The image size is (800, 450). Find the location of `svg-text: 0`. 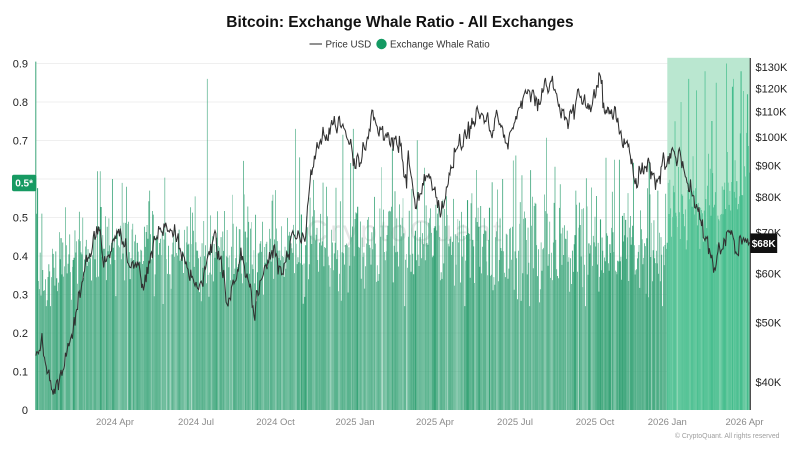

svg-text: 0 is located at coordinates (25, 411).